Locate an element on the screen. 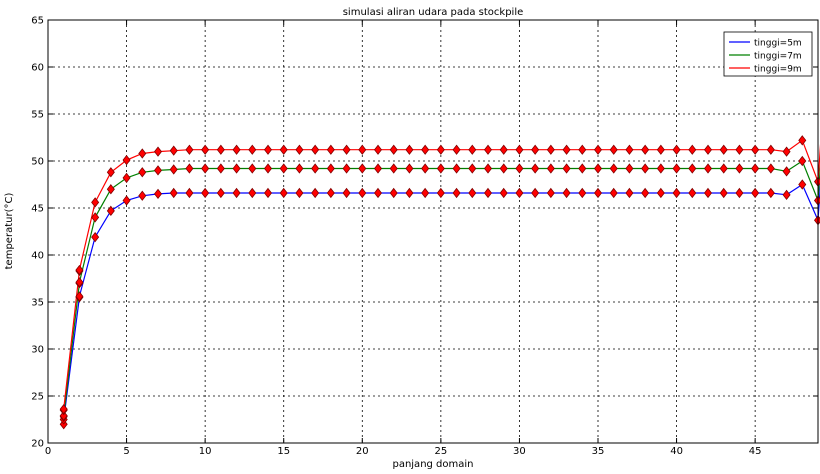 The width and height of the screenshot is (820, 474). x-axis-label: panjang domain is located at coordinates (432, 464).